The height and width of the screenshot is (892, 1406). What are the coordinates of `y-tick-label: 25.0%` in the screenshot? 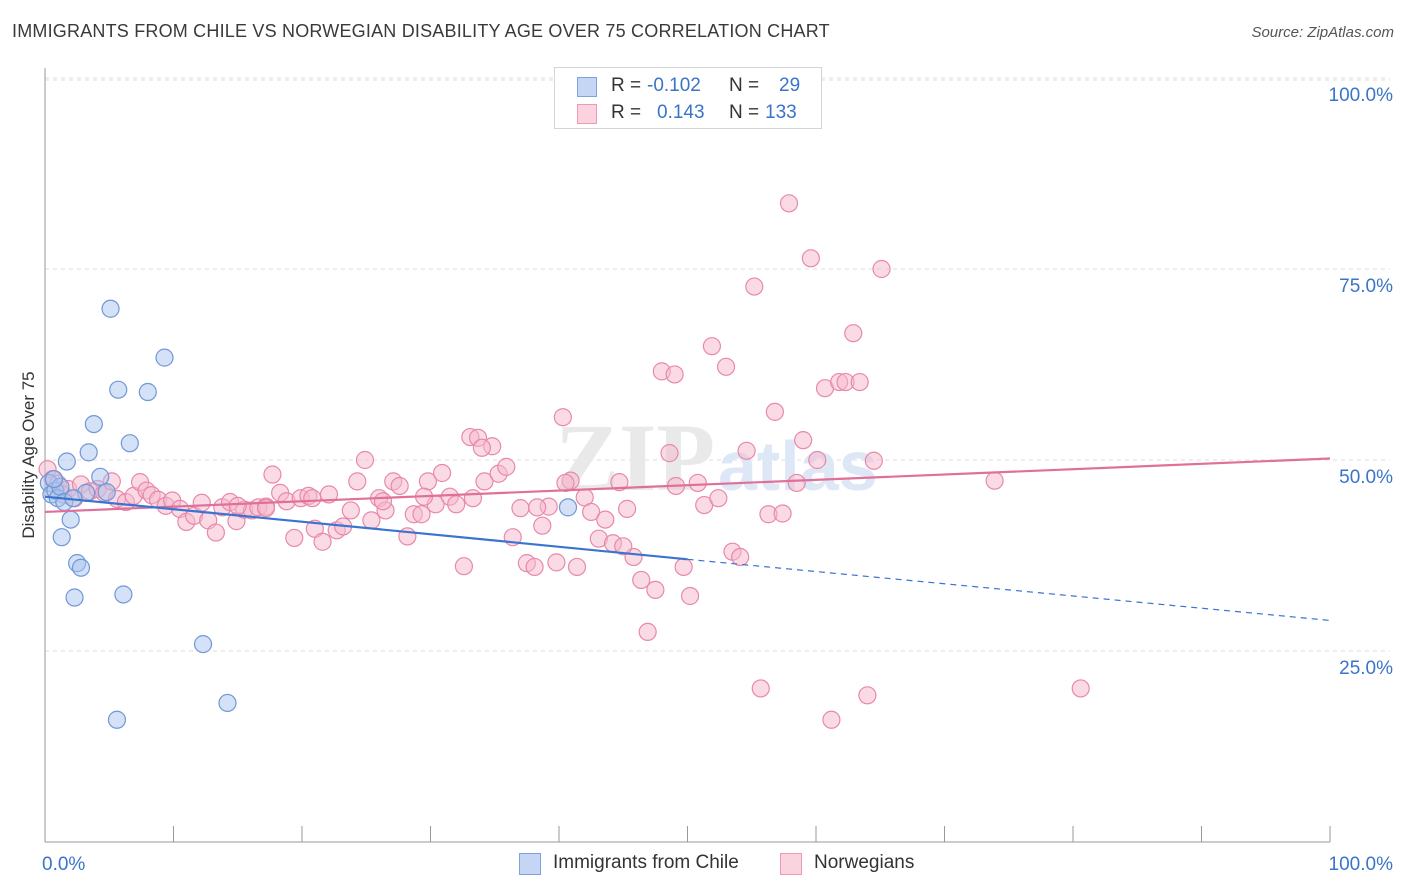 It's located at (1366, 668).